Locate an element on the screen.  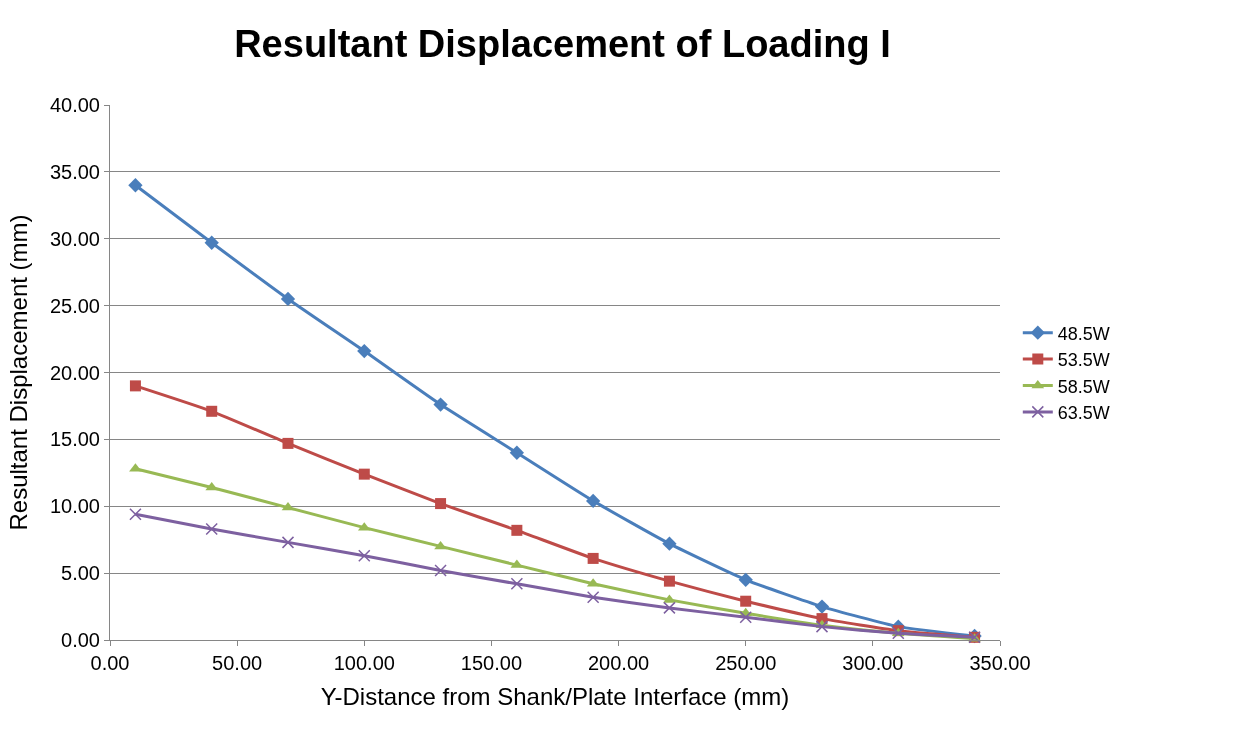
legend-label: 48.5W is located at coordinates (1083, 333).